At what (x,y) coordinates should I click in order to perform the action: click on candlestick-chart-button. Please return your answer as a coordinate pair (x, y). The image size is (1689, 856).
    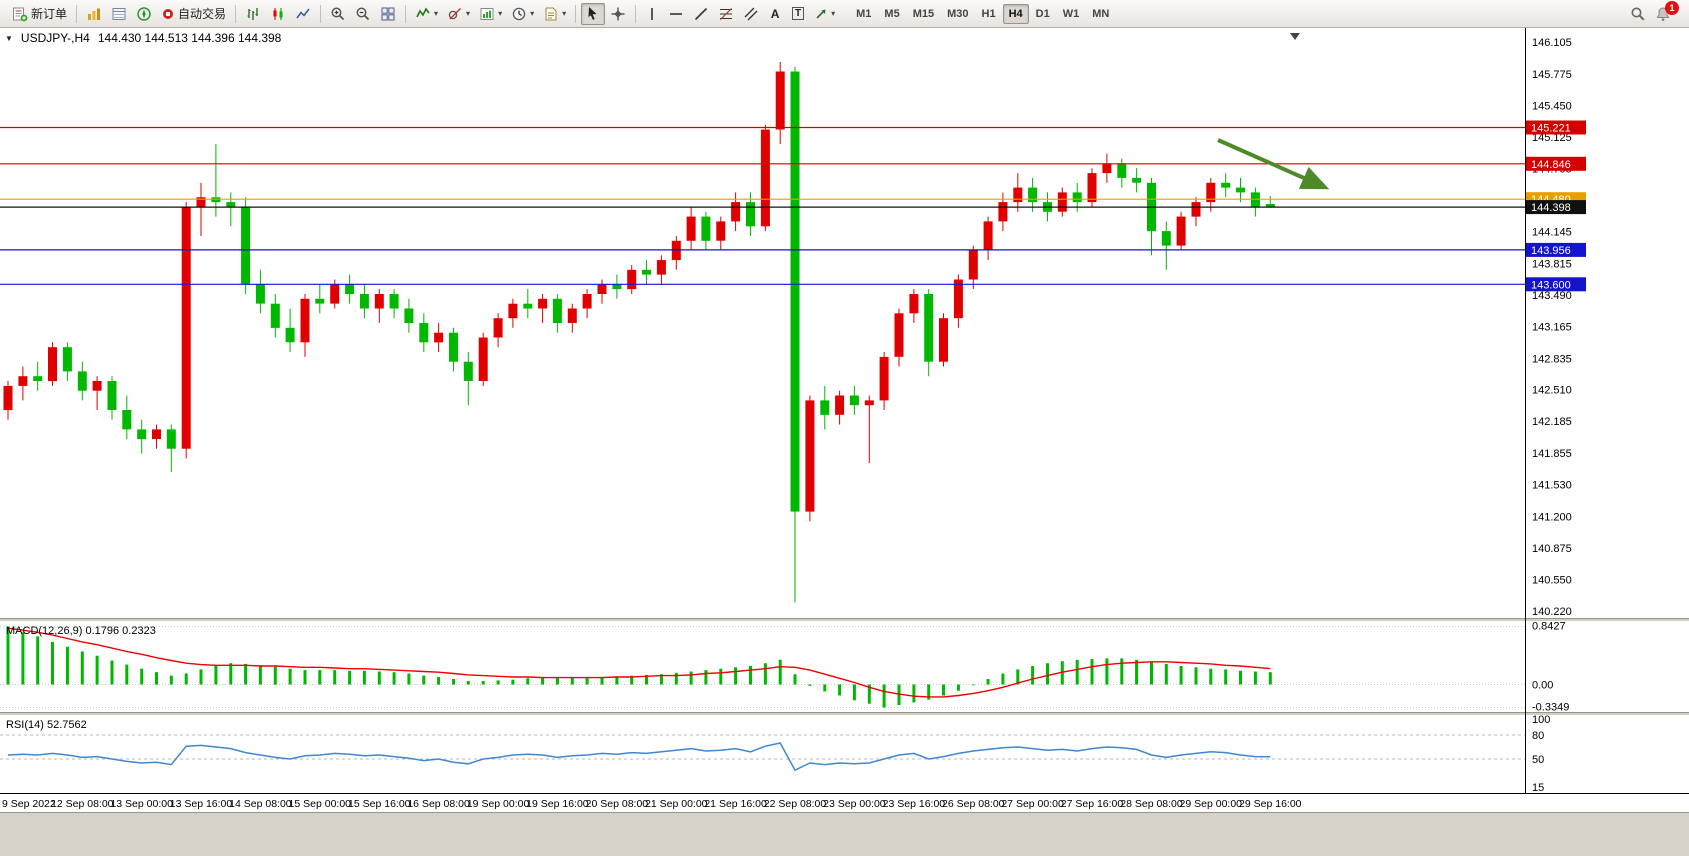
    Looking at the image, I should click on (278, 14).